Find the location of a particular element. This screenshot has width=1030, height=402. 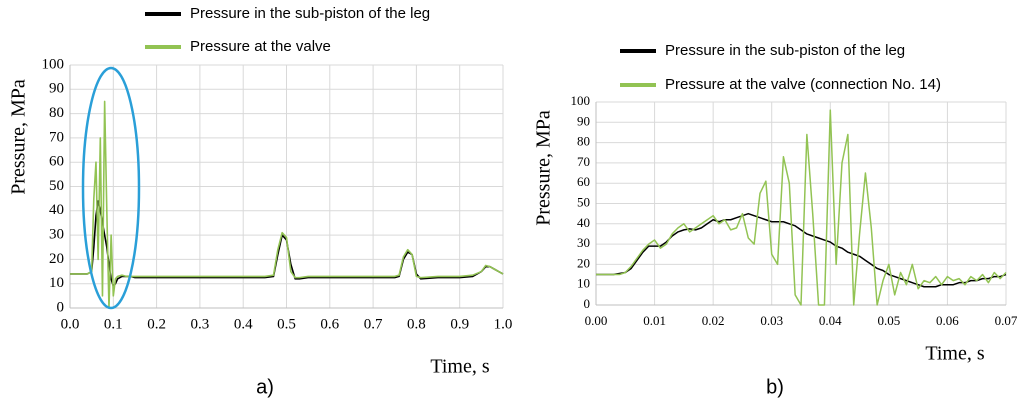

x-tick-label: 0.07 is located at coordinates (1006, 320).